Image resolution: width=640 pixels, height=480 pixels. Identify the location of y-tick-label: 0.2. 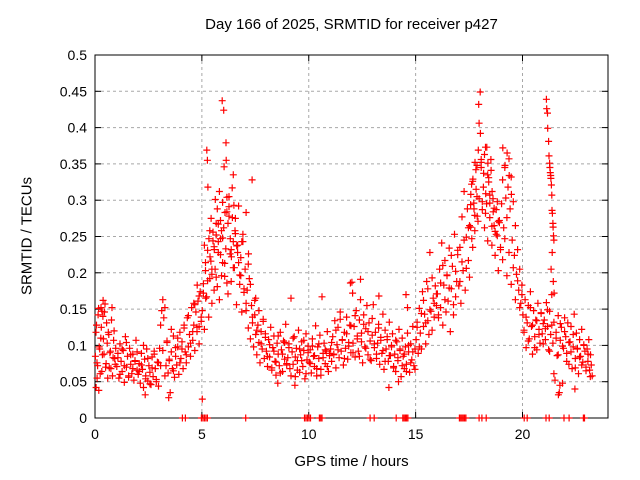
(78, 273).